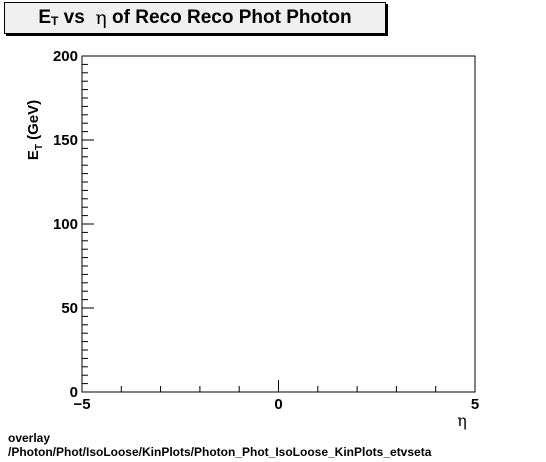 The height and width of the screenshot is (462, 546). What do you see at coordinates (81, 404) in the screenshot?
I see `x-tick-label: −5` at bounding box center [81, 404].